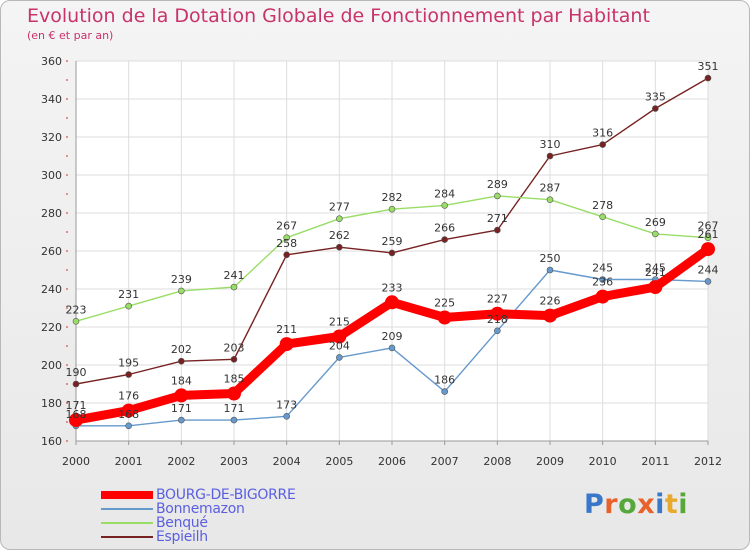  Describe the element at coordinates (181, 349) in the screenshot. I see `data-label: 202` at that location.